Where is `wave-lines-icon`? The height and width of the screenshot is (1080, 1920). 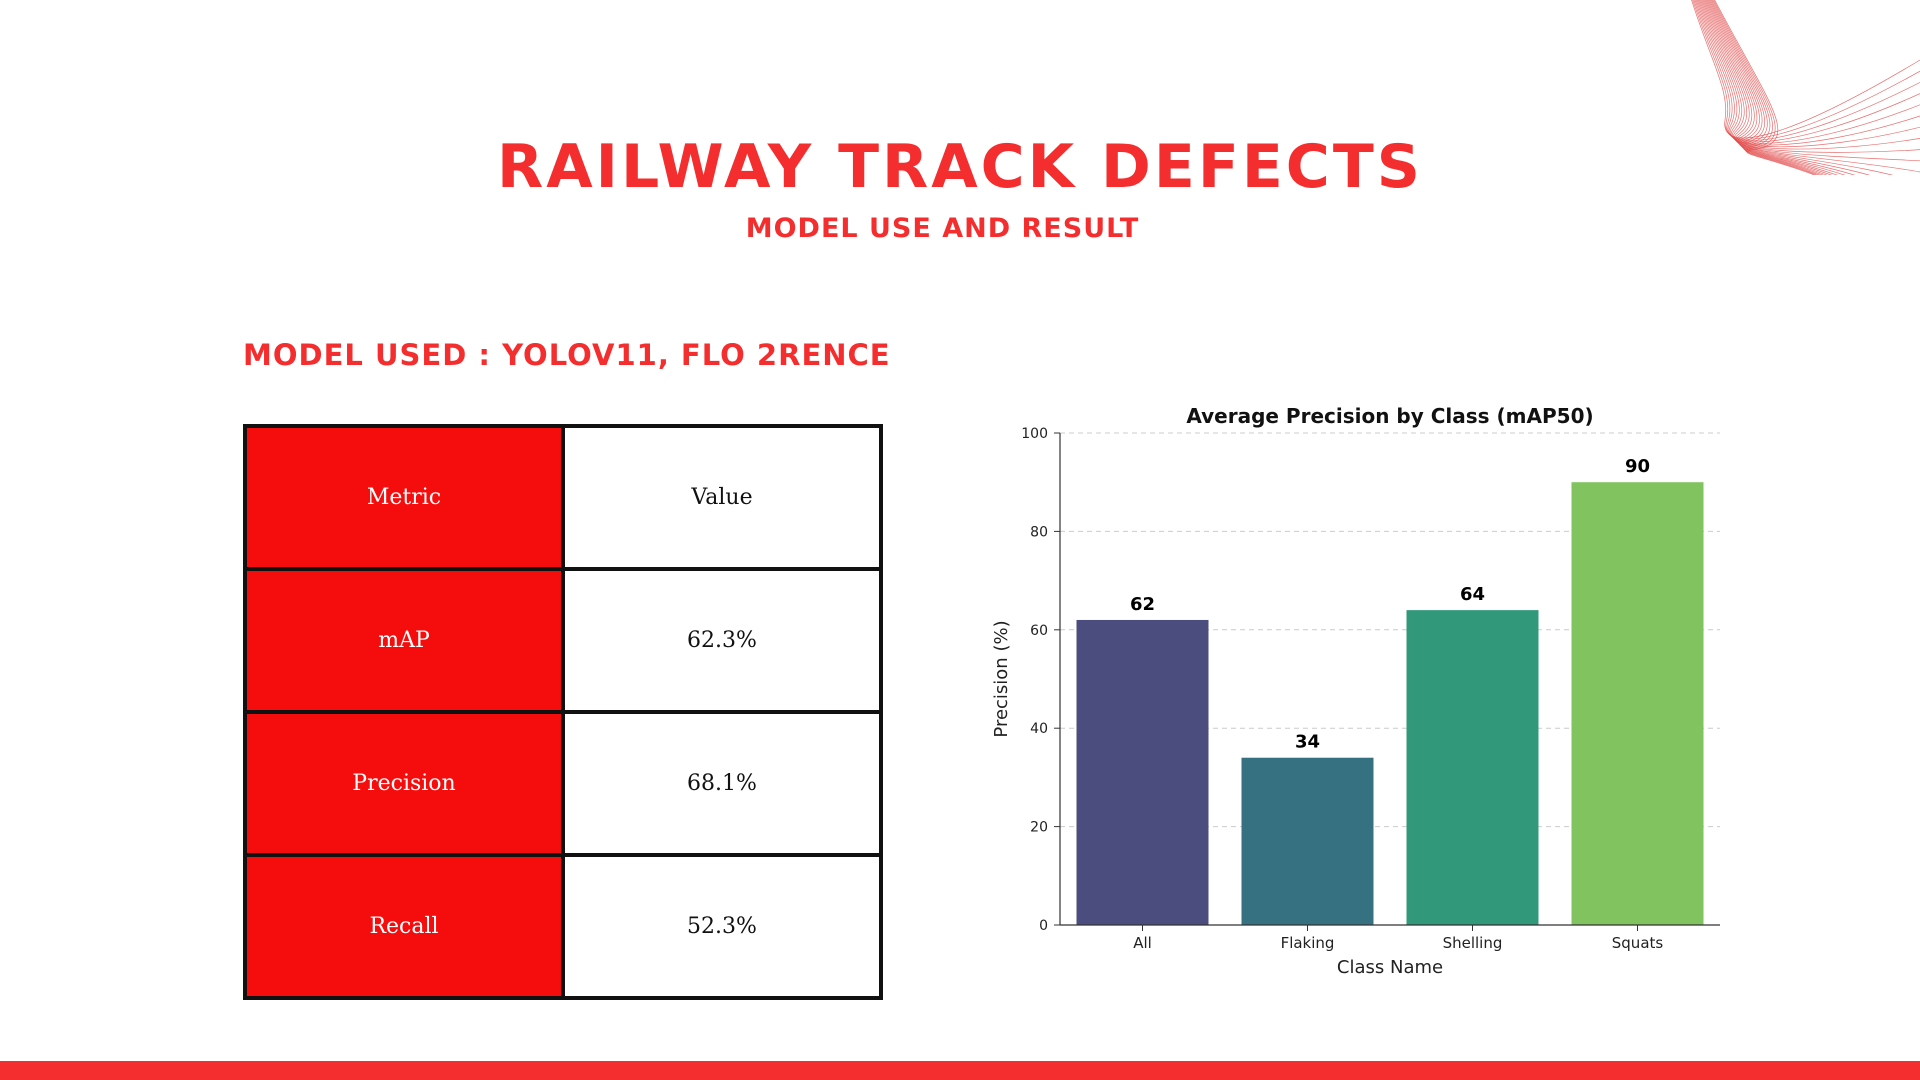 wave-lines-icon is located at coordinates (1805, 87).